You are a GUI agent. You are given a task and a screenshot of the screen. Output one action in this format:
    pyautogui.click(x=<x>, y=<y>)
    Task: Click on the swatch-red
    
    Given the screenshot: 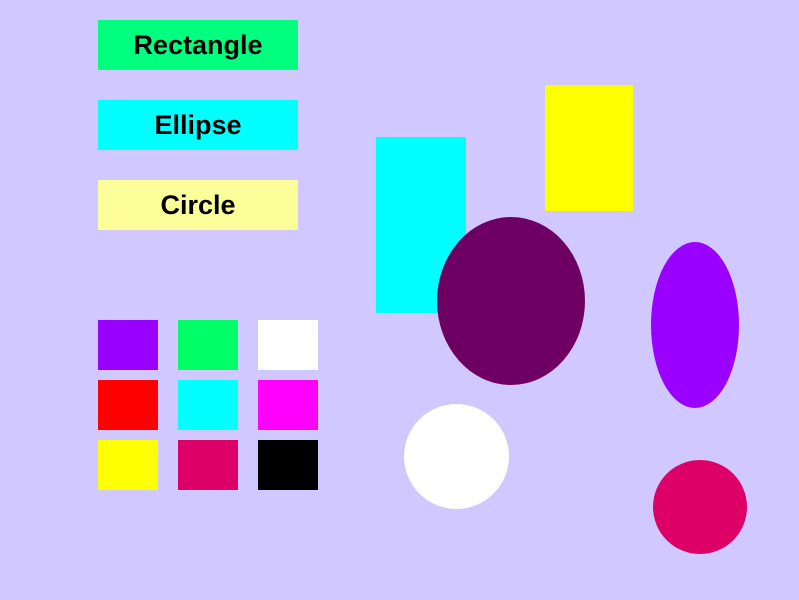 What is the action you would take?
    pyautogui.click(x=128, y=405)
    